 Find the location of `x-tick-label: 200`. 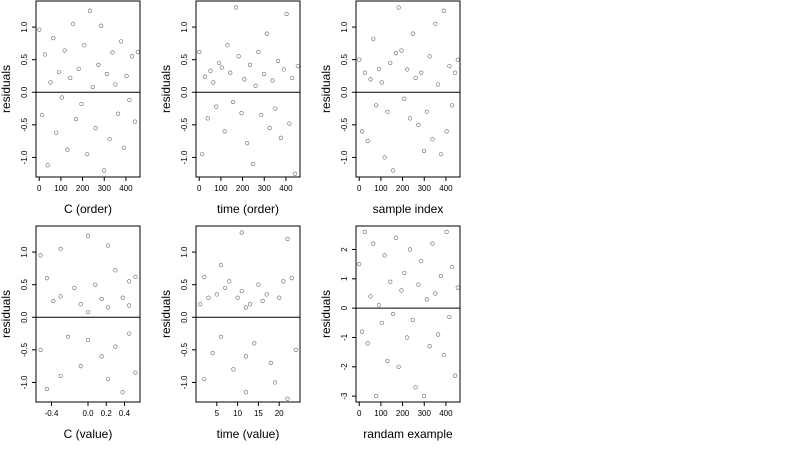

x-tick-label: 200 is located at coordinates (243, 188).